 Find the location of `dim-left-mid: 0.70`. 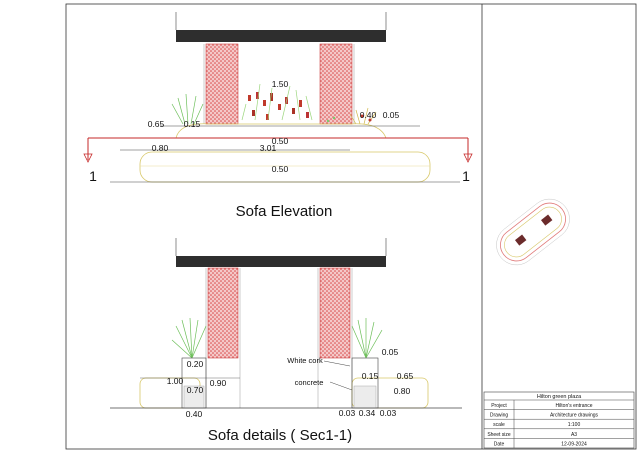

dim-left-mid: 0.70 is located at coordinates (195, 390).